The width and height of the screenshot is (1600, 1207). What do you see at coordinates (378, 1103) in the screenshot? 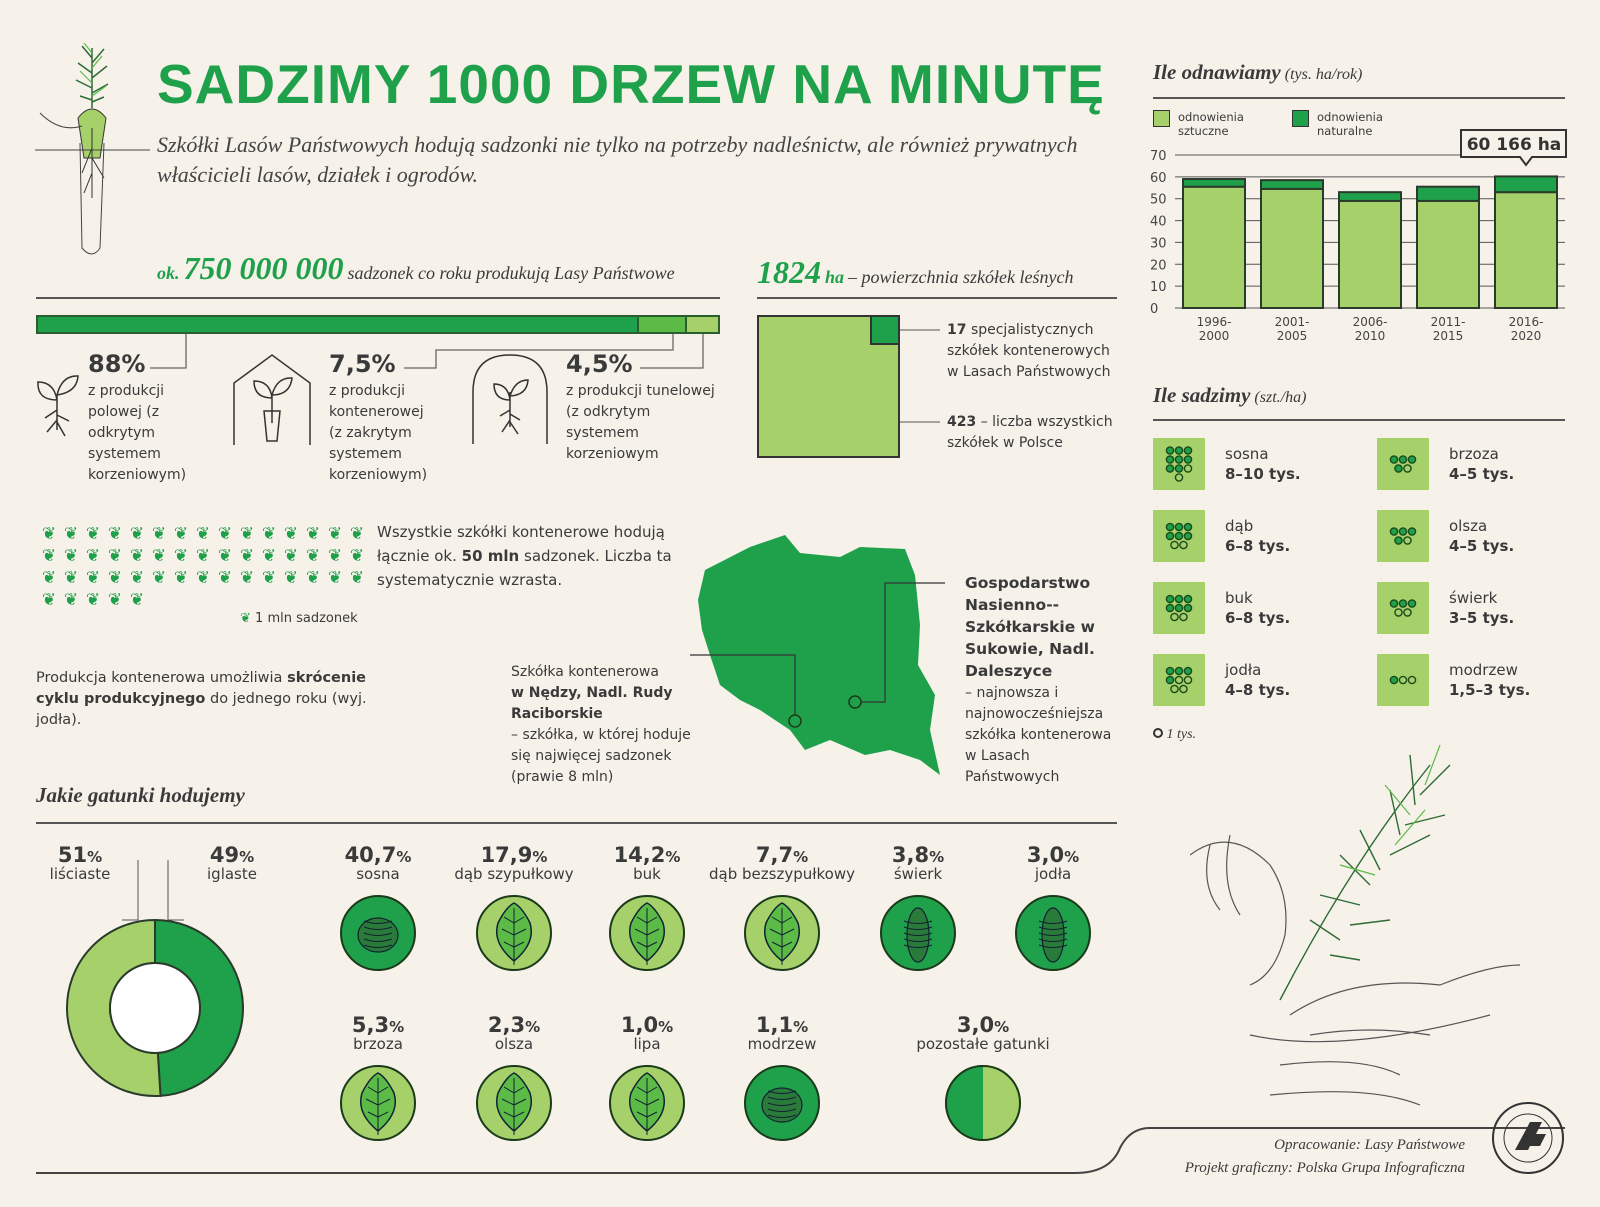
I see `birch-leaf-icon` at bounding box center [378, 1103].